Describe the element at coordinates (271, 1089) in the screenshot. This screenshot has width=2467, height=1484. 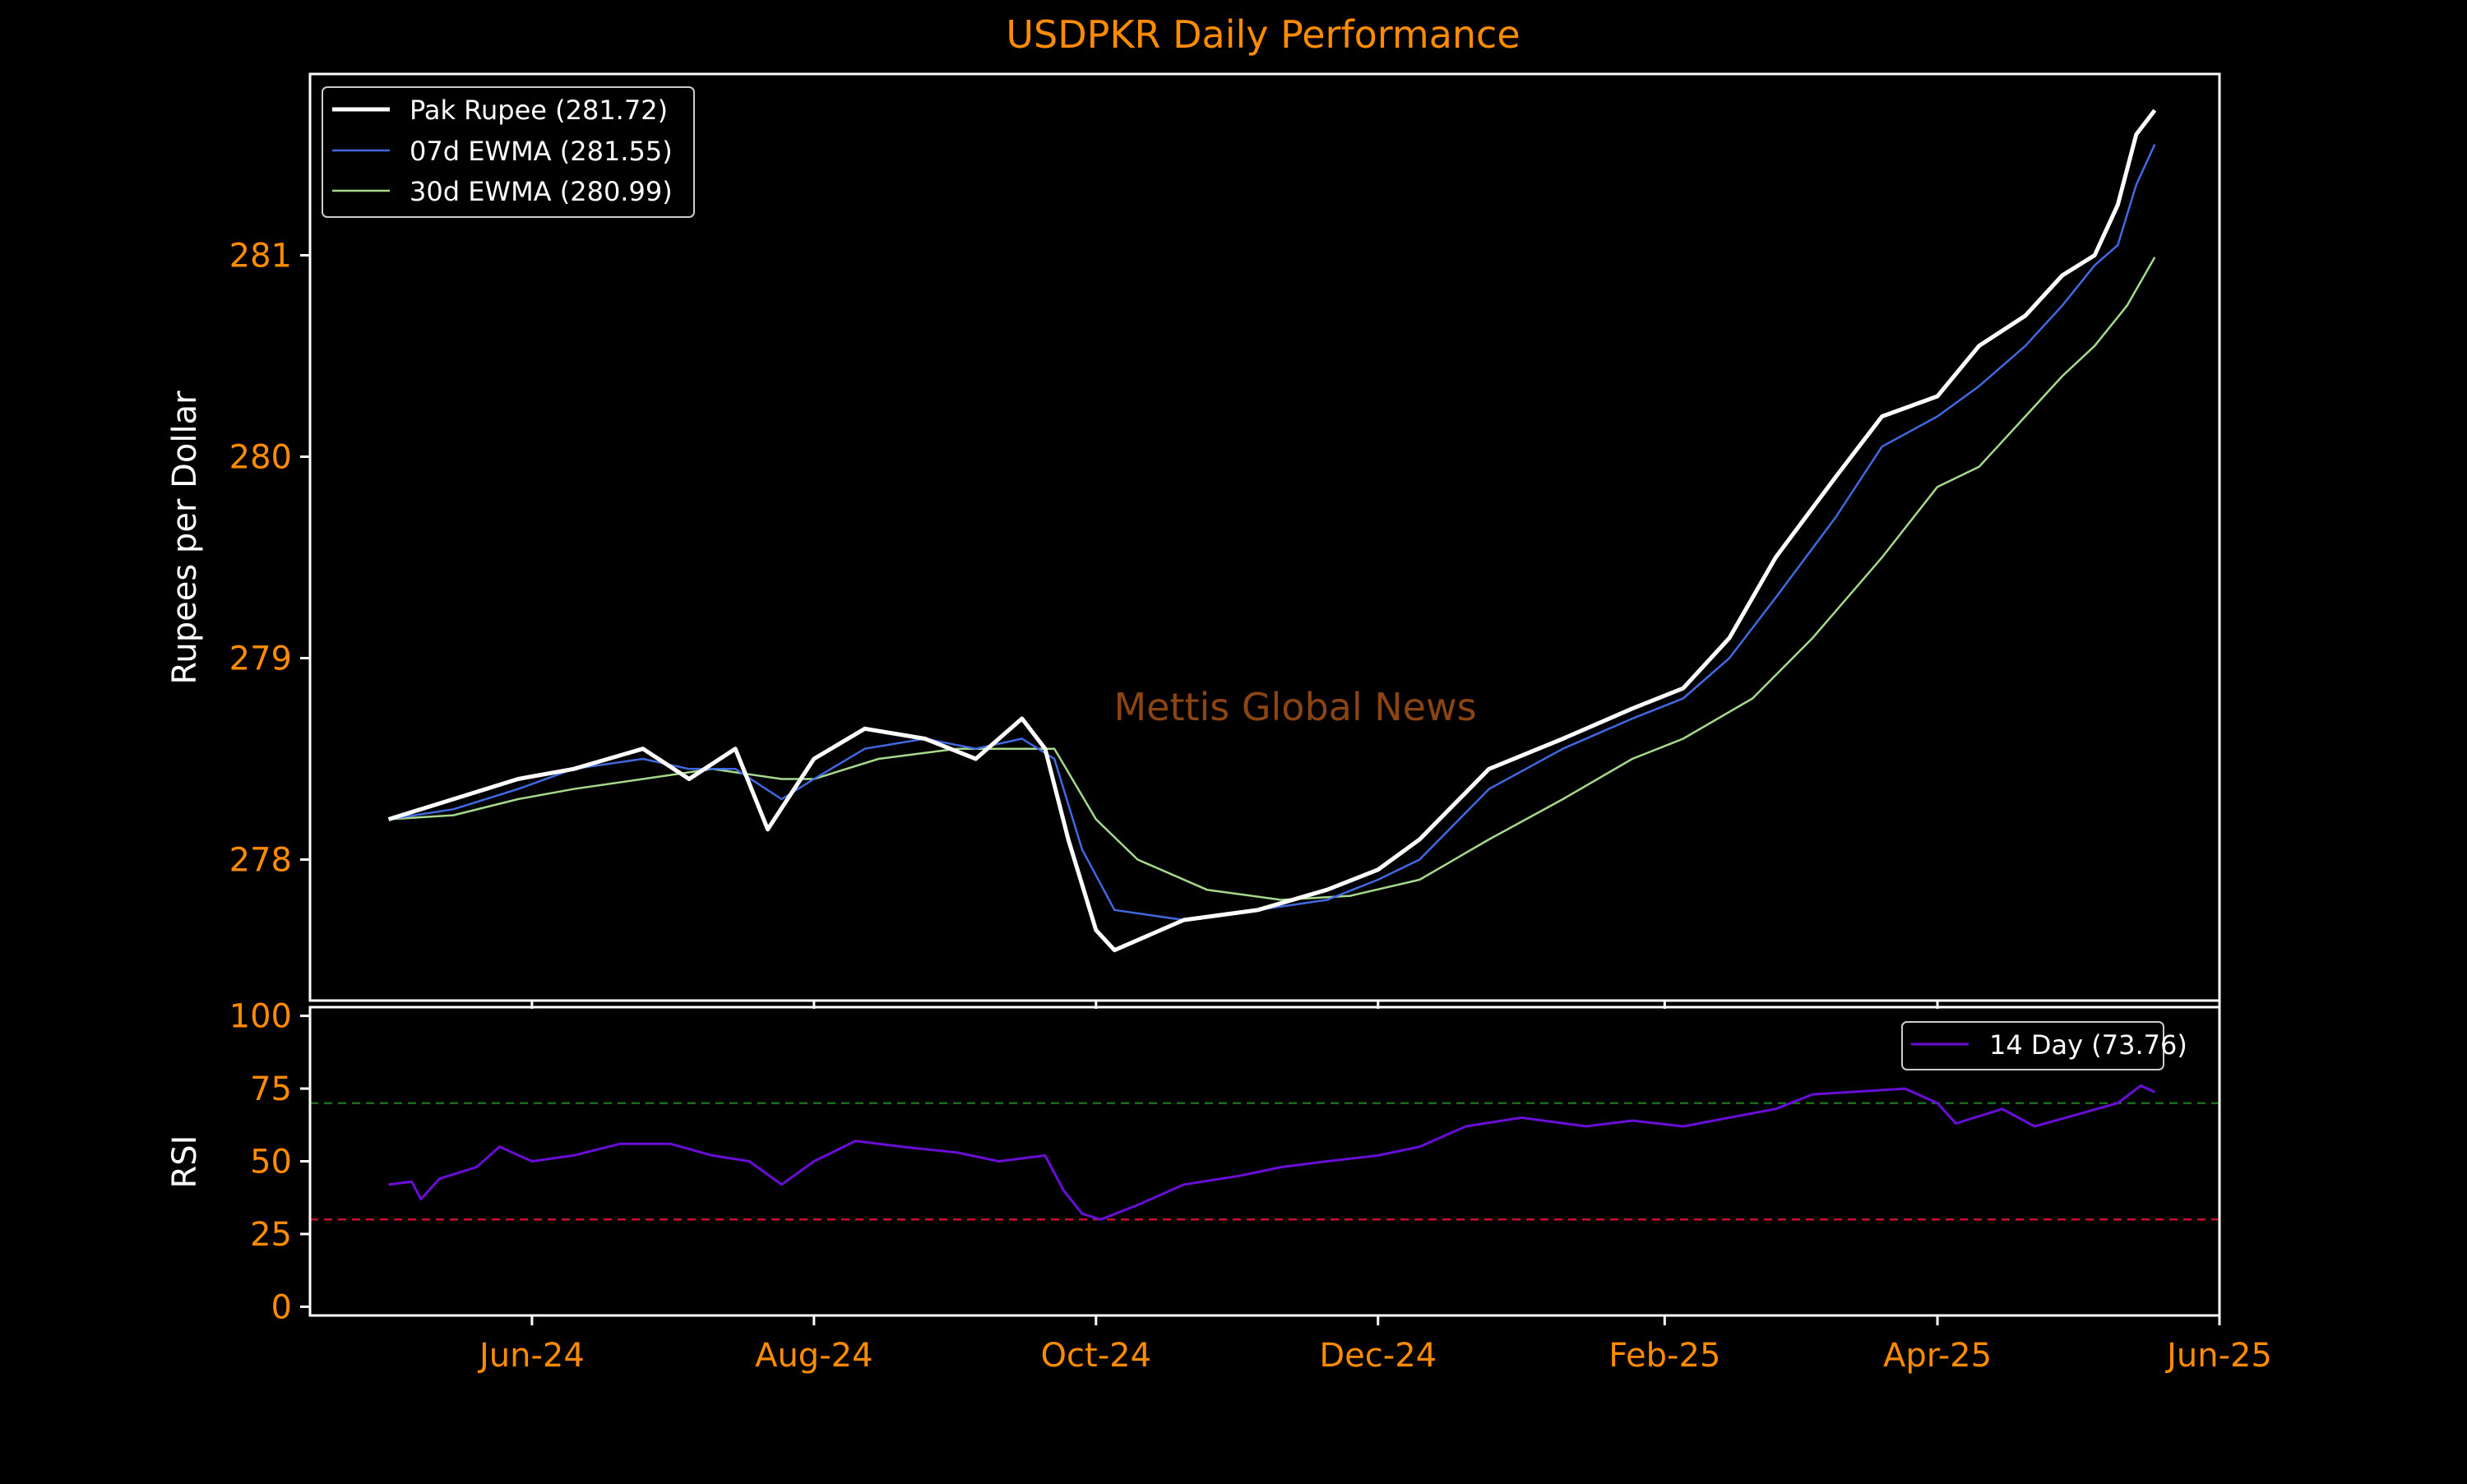
I see `rsi-y-tick-label: 75` at that location.